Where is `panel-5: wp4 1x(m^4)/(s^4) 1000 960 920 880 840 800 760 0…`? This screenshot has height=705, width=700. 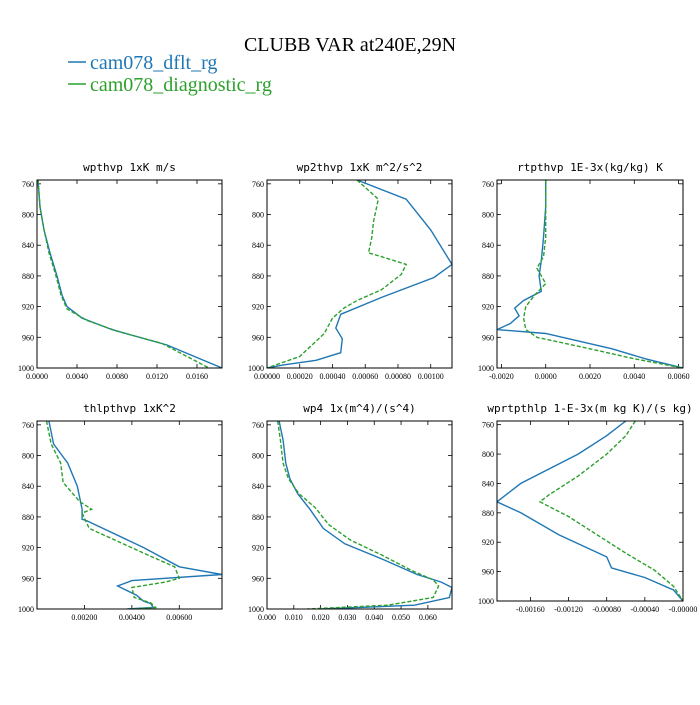
panel-5: wp4 1x(m^4)/(s^4) 1000 960 920 880 840 800 760 0… is located at coordinates (350, 512).